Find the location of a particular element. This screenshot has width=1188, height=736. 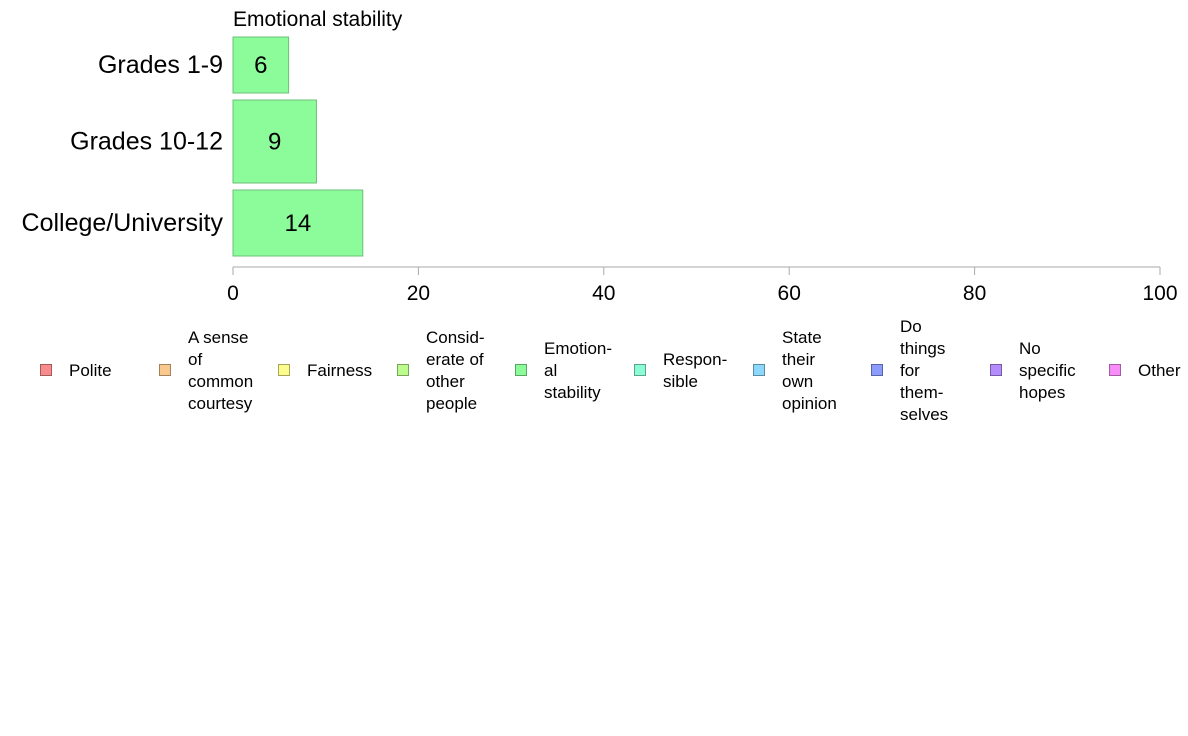

category-label: Grades 10-12 is located at coordinates (146, 142).